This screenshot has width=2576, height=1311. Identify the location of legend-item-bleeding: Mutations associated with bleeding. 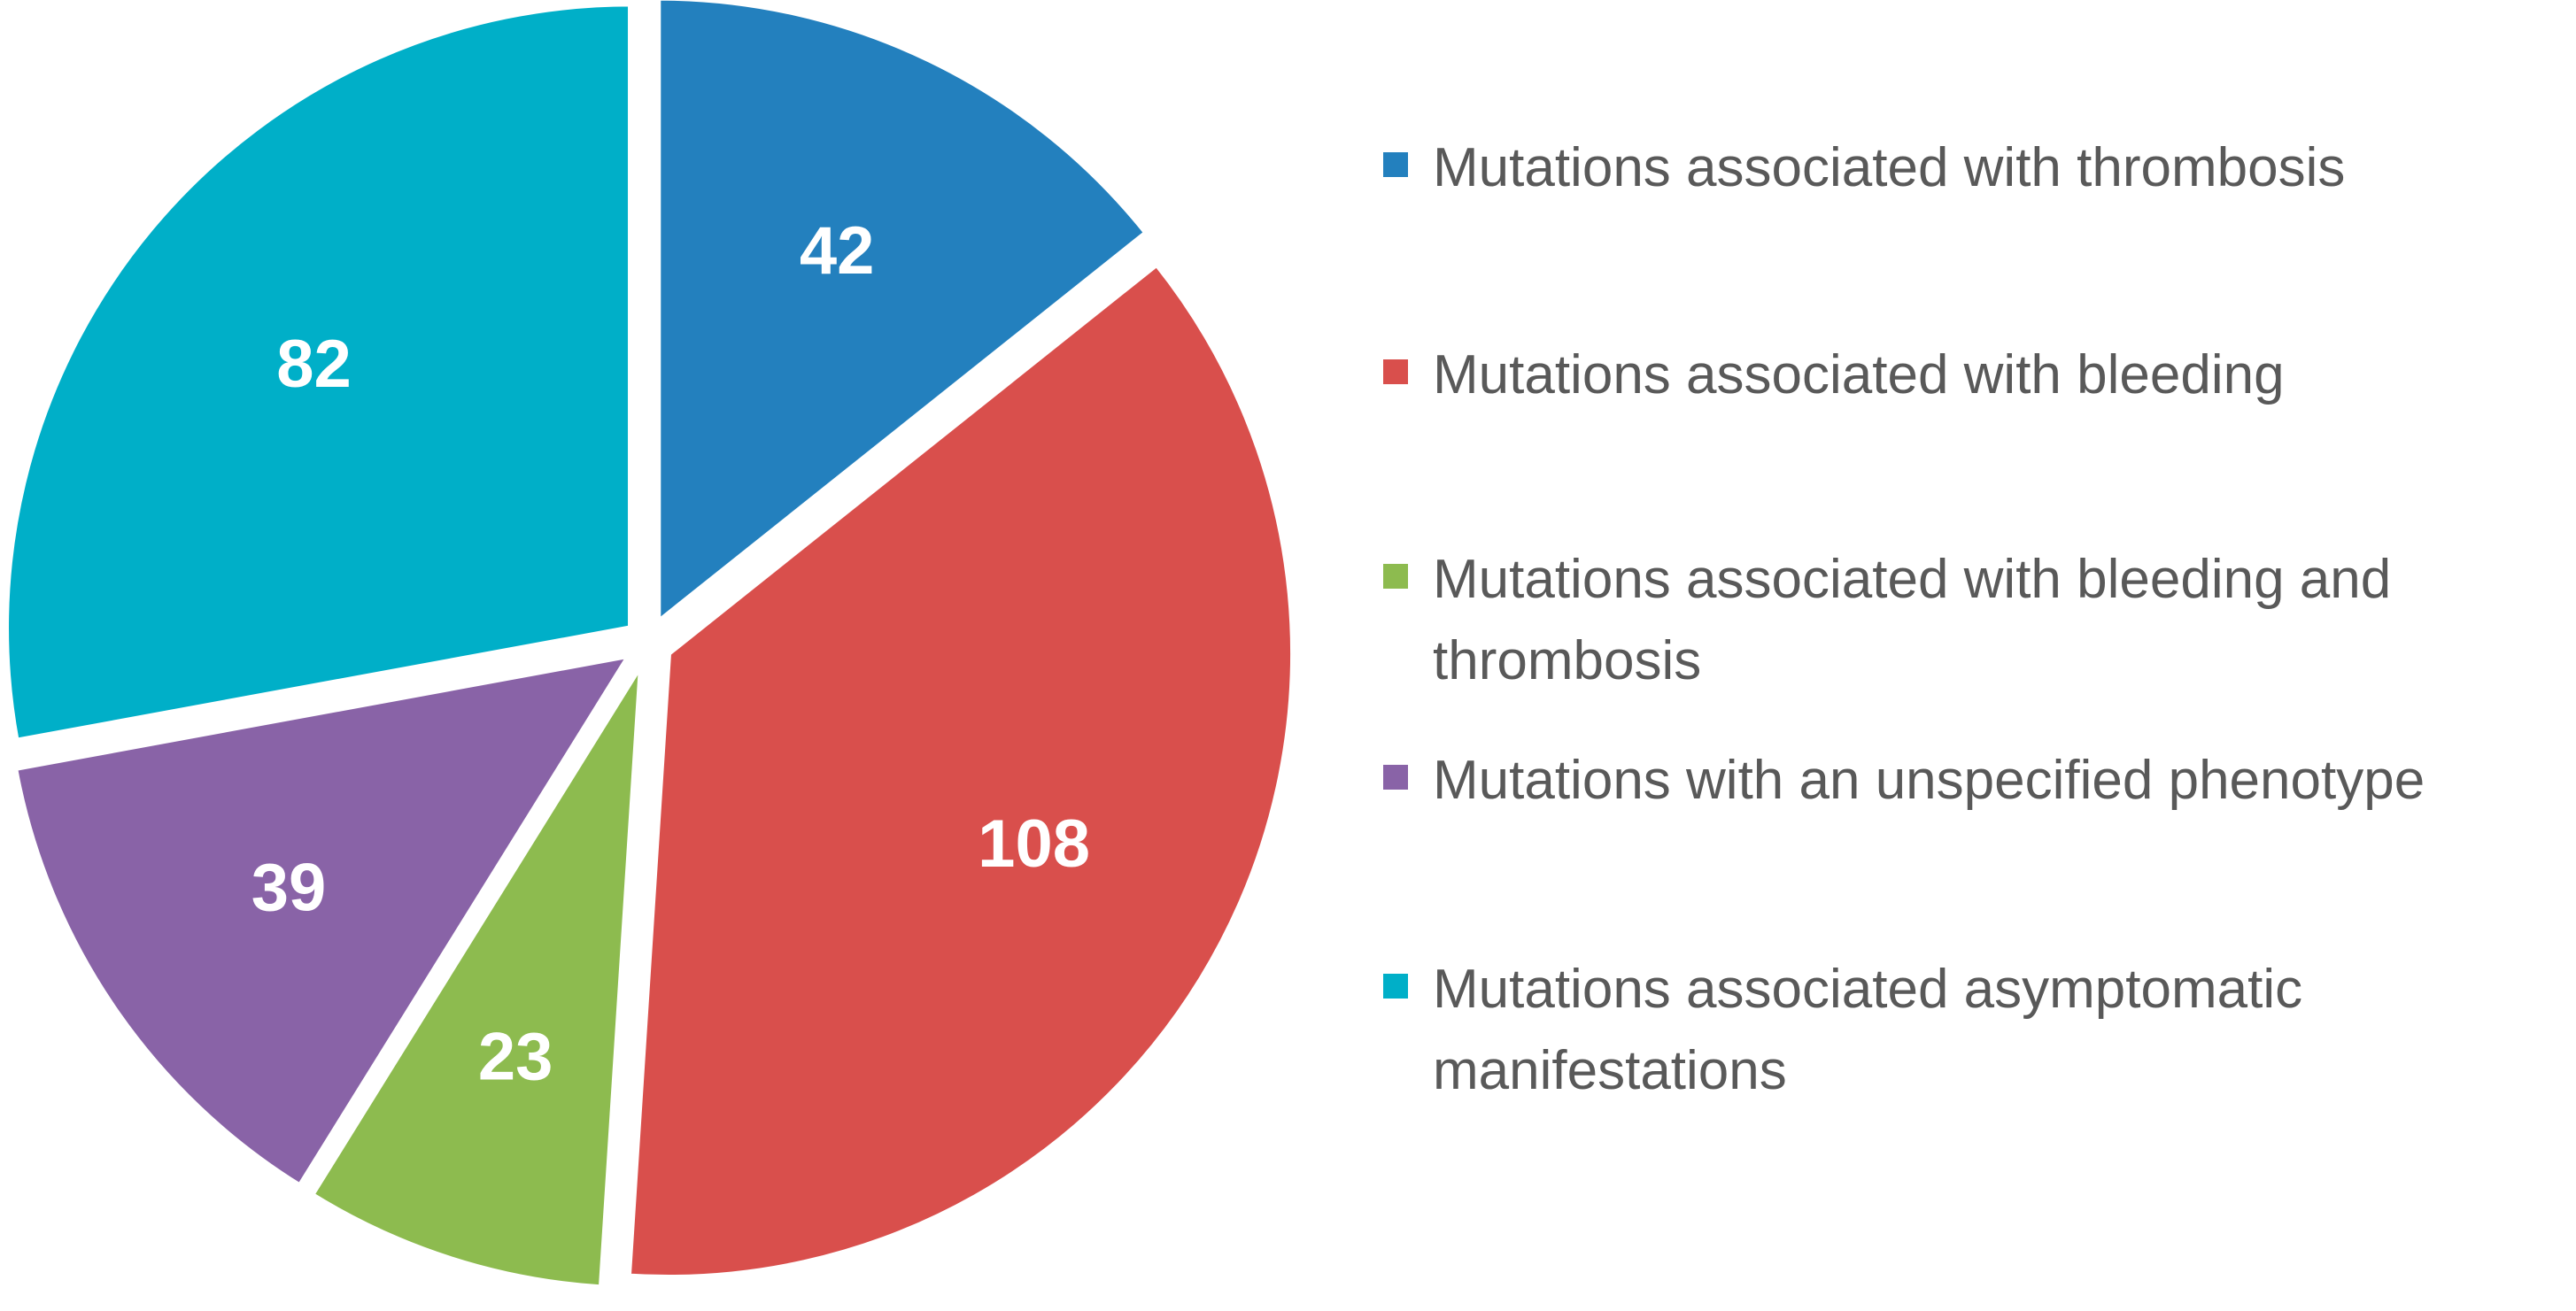
(1961, 375).